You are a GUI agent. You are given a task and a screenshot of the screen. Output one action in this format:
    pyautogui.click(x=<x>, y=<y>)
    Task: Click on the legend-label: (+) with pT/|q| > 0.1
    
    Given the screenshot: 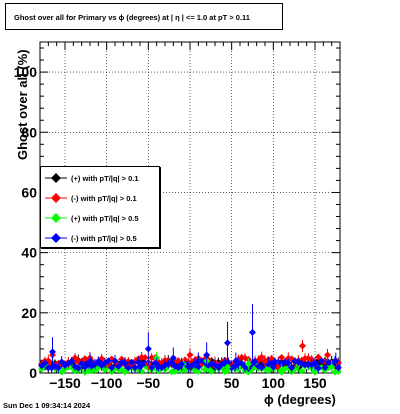 What is the action you would take?
    pyautogui.click(x=105, y=178)
    